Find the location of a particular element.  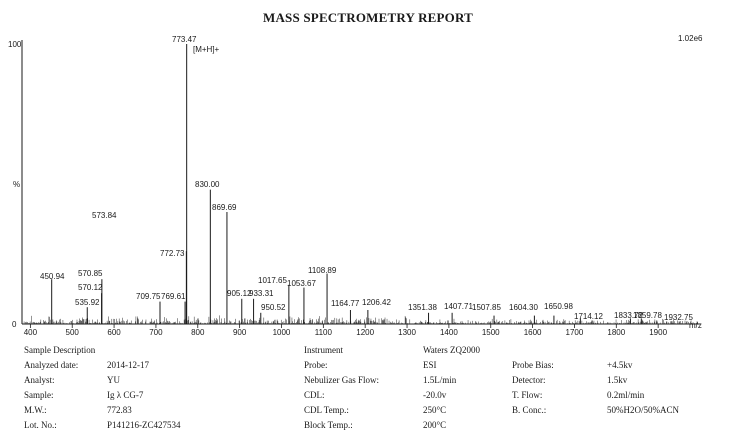

peak-label-1507.85: 1507.85 is located at coordinates (486, 307).